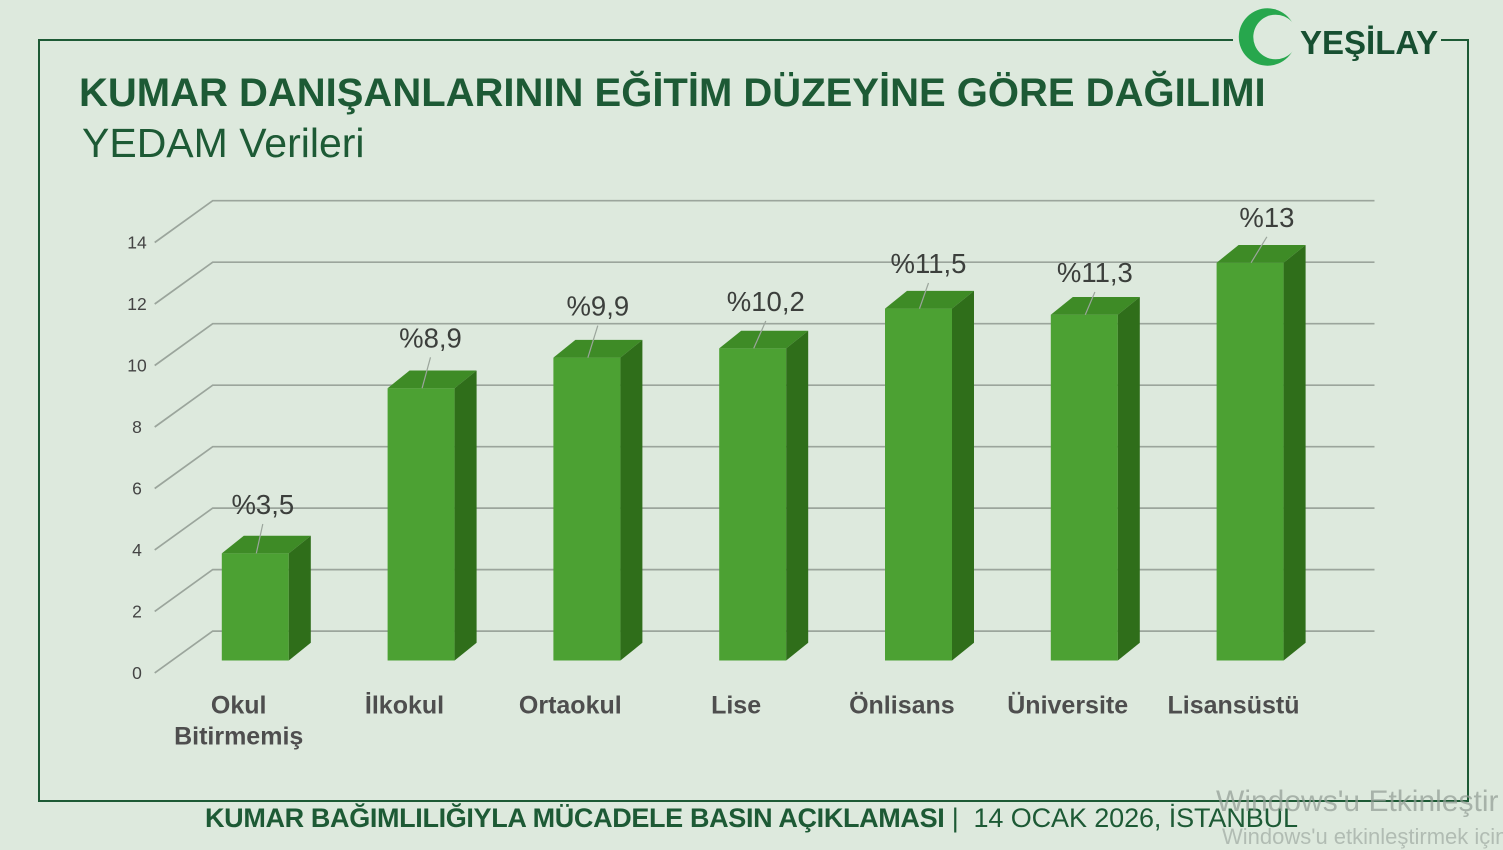 Image resolution: width=1503 pixels, height=850 pixels. What do you see at coordinates (262, 504) in the screenshot?
I see `svg-text: %3,5` at bounding box center [262, 504].